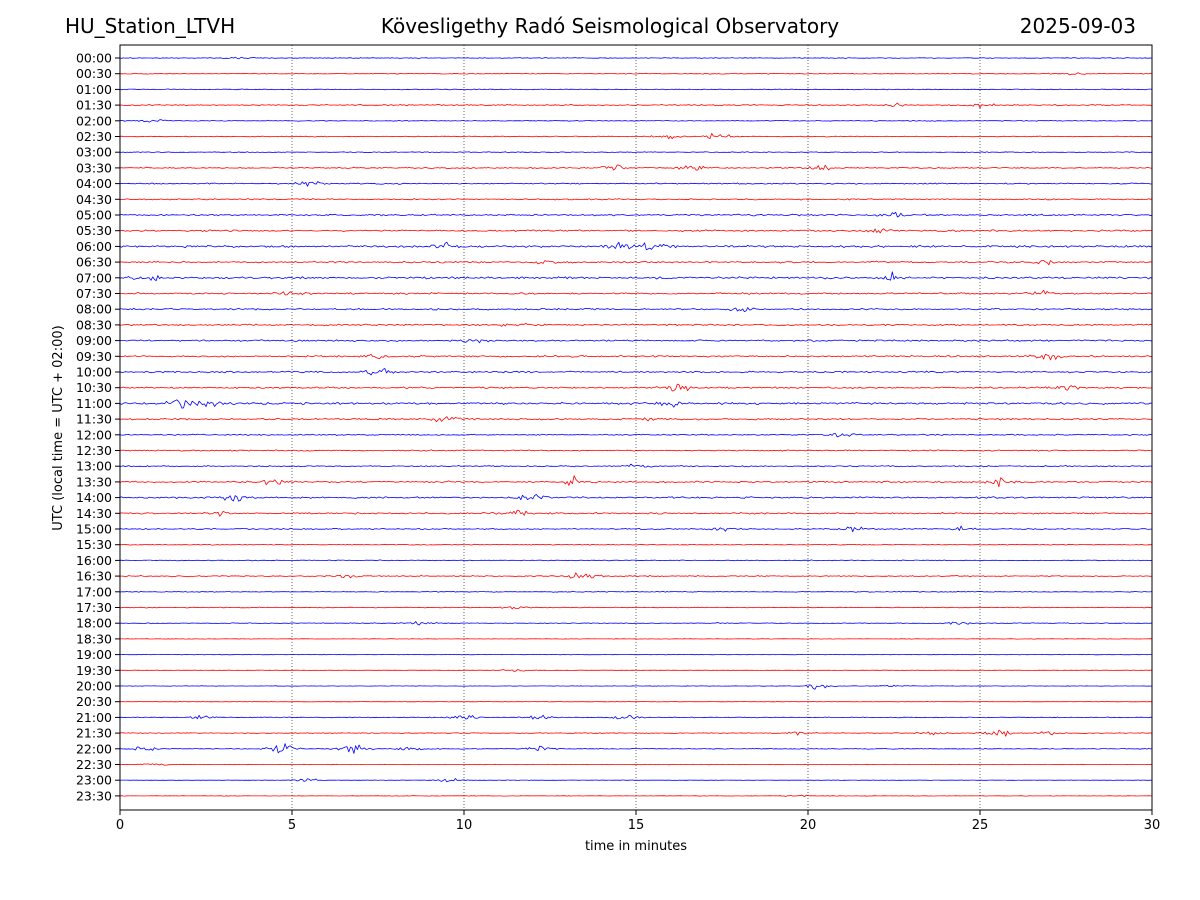 The height and width of the screenshot is (900, 1200). Describe the element at coordinates (94, 372) in the screenshot. I see `y-tick-label: 10:00` at that location.